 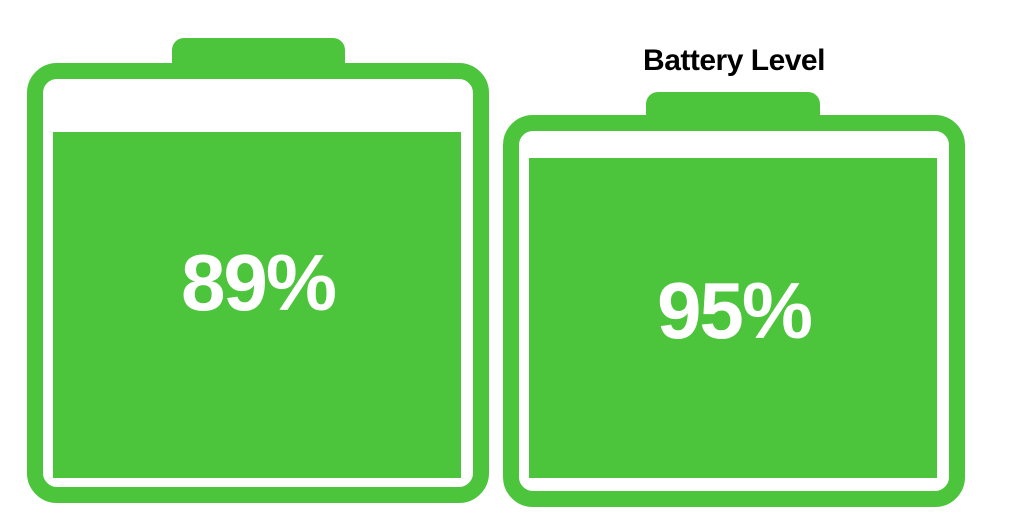 I want to click on battery-percent-label: 89%, so click(x=258, y=282).